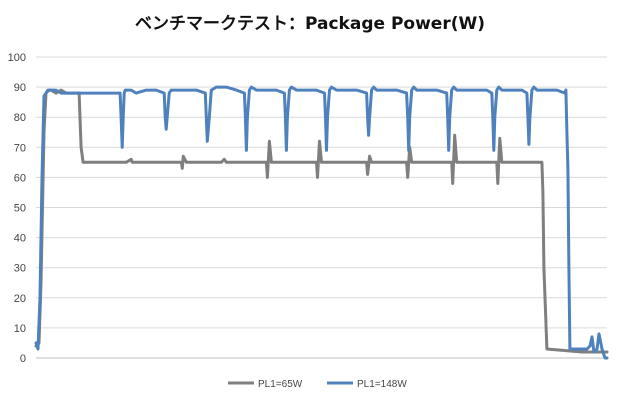  What do you see at coordinates (17, 58) in the screenshot?
I see `y-tick-label: 100` at bounding box center [17, 58].